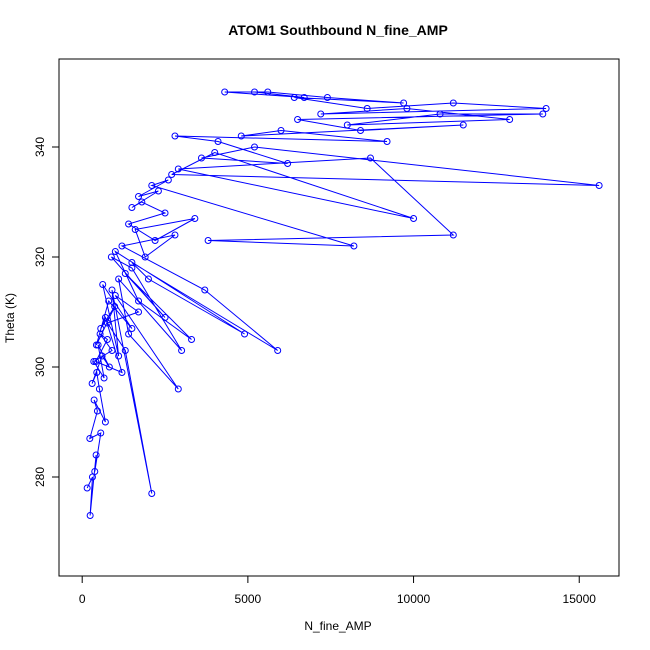 This screenshot has height=650, width=650. Describe the element at coordinates (248, 599) in the screenshot. I see `x-tick-label: 5000` at that location.